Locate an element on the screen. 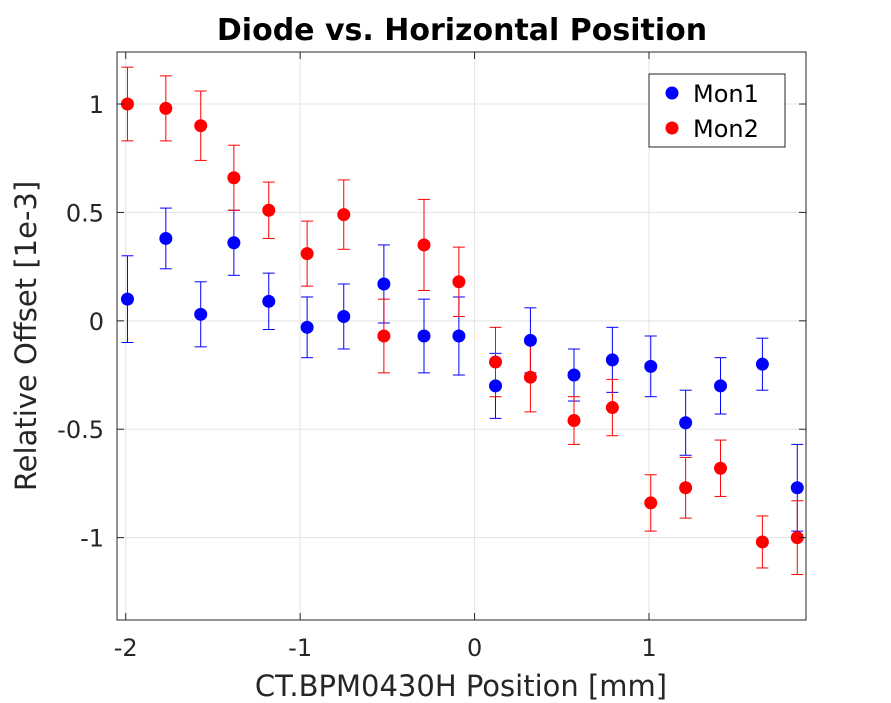  legend-box is located at coordinates (717, 110).